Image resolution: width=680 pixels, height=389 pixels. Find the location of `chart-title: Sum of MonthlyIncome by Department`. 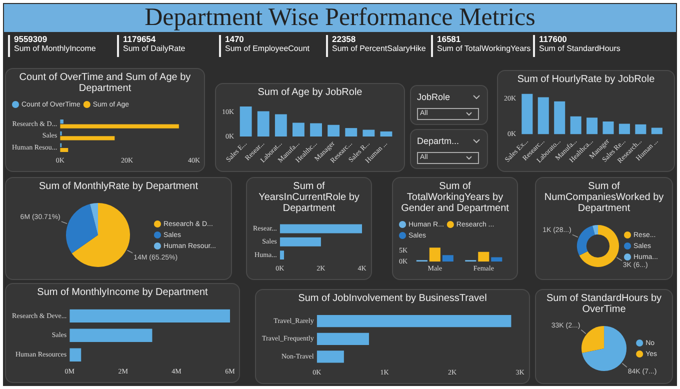

chart-title: Sum of MonthlyIncome by Department is located at coordinates (122, 292).